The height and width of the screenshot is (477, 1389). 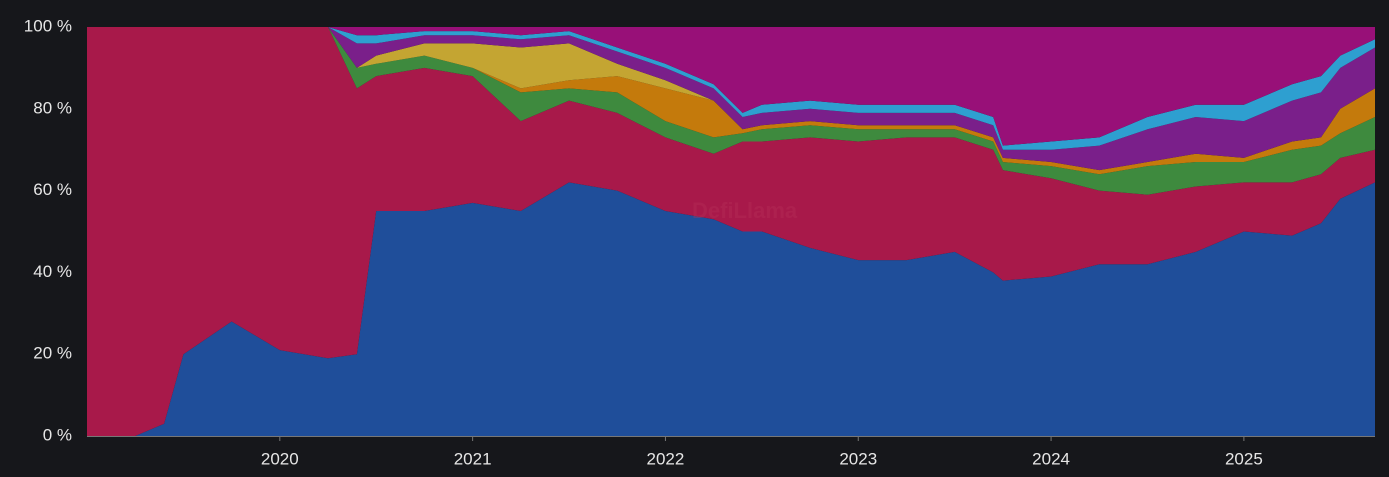 I want to click on y-tick-label: 80 %, so click(x=52, y=107).